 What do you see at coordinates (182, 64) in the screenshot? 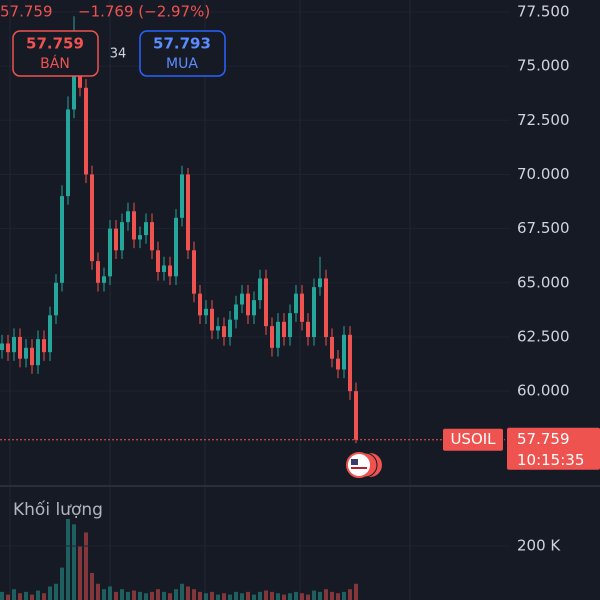
I see `buy-label: MUA` at bounding box center [182, 64].